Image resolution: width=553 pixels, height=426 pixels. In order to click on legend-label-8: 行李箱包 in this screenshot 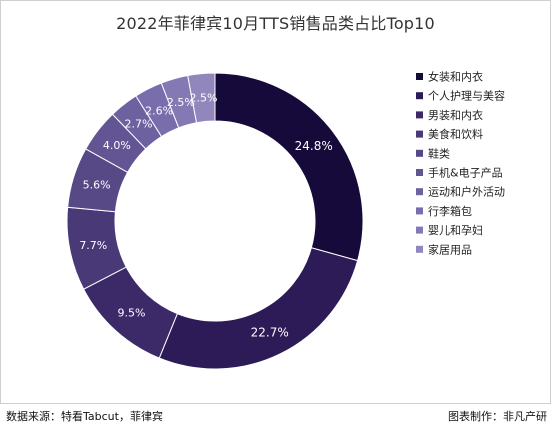, I will do `click(450, 211)`.